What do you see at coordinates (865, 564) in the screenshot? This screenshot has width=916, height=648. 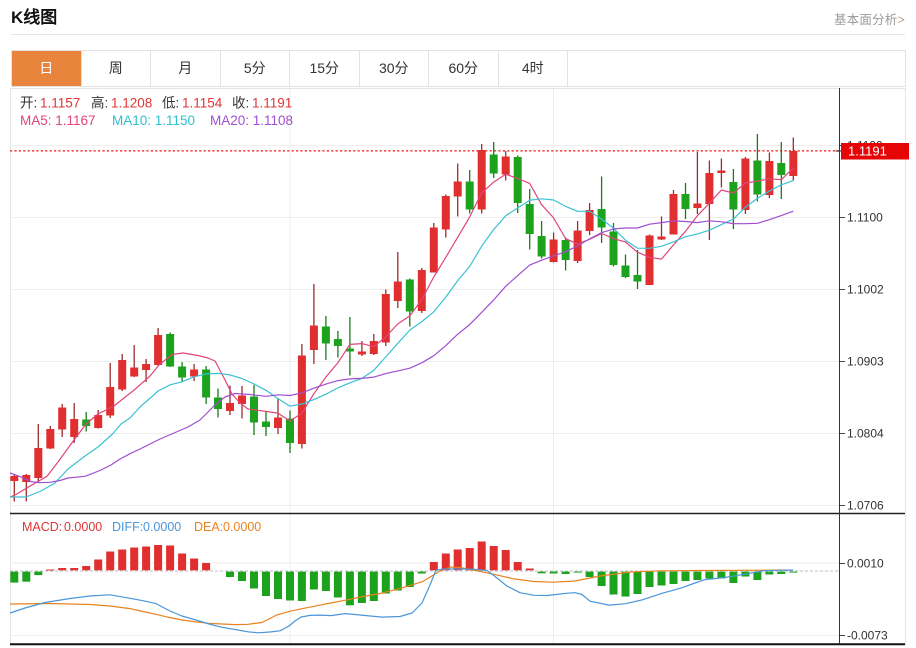 I see `svg-text: 0.0010` at bounding box center [865, 564].